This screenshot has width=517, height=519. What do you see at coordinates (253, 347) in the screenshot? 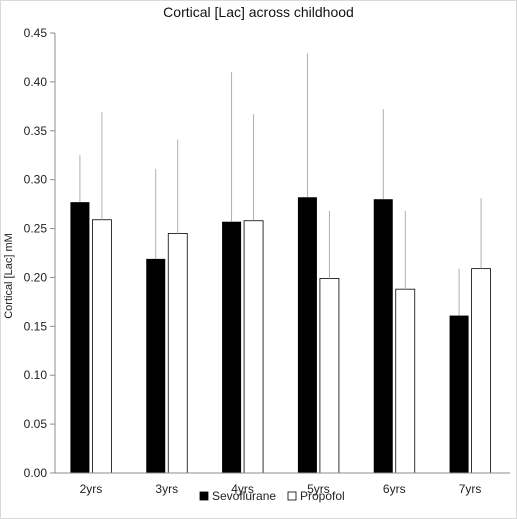
I see `bar-propofol-4yrs` at bounding box center [253, 347].